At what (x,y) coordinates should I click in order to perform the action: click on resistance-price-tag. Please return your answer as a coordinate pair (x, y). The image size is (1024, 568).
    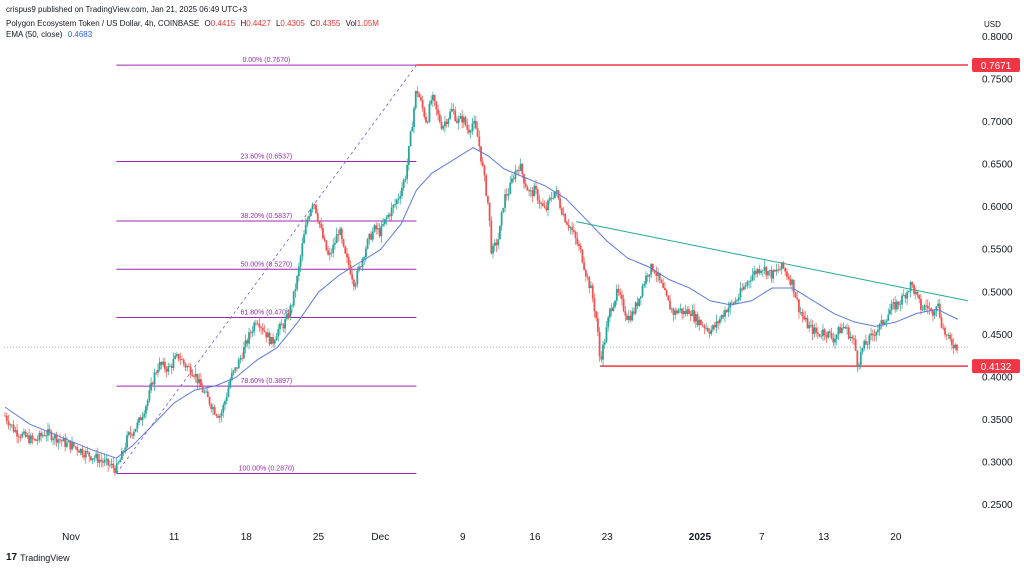
    Looking at the image, I should click on (996, 65).